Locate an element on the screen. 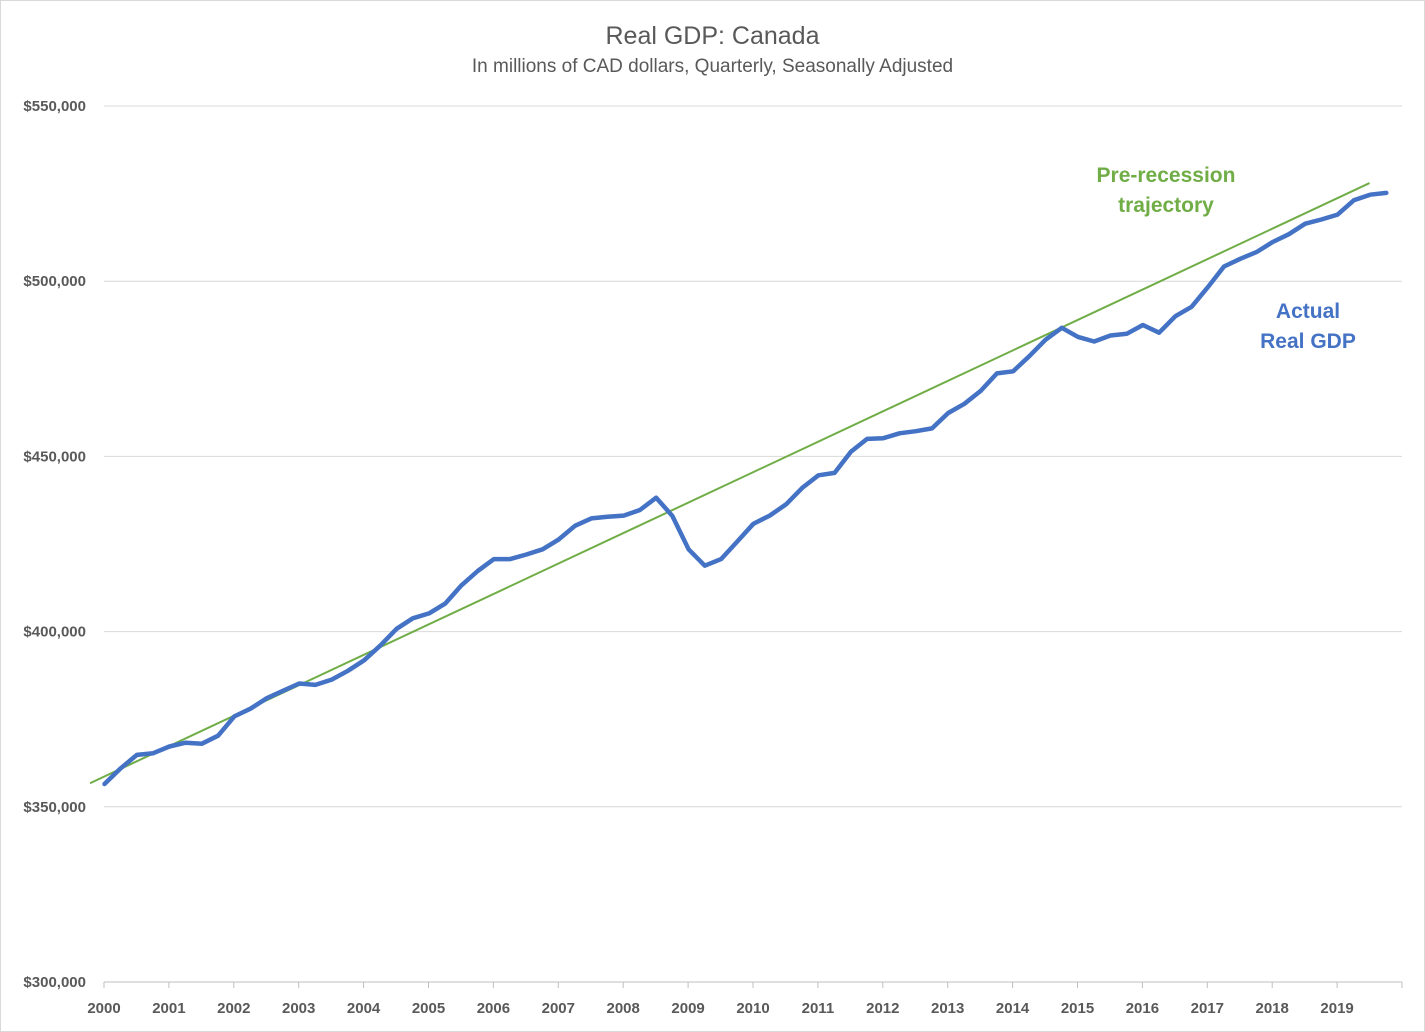  x-tick-label: 2017 is located at coordinates (1207, 1008).